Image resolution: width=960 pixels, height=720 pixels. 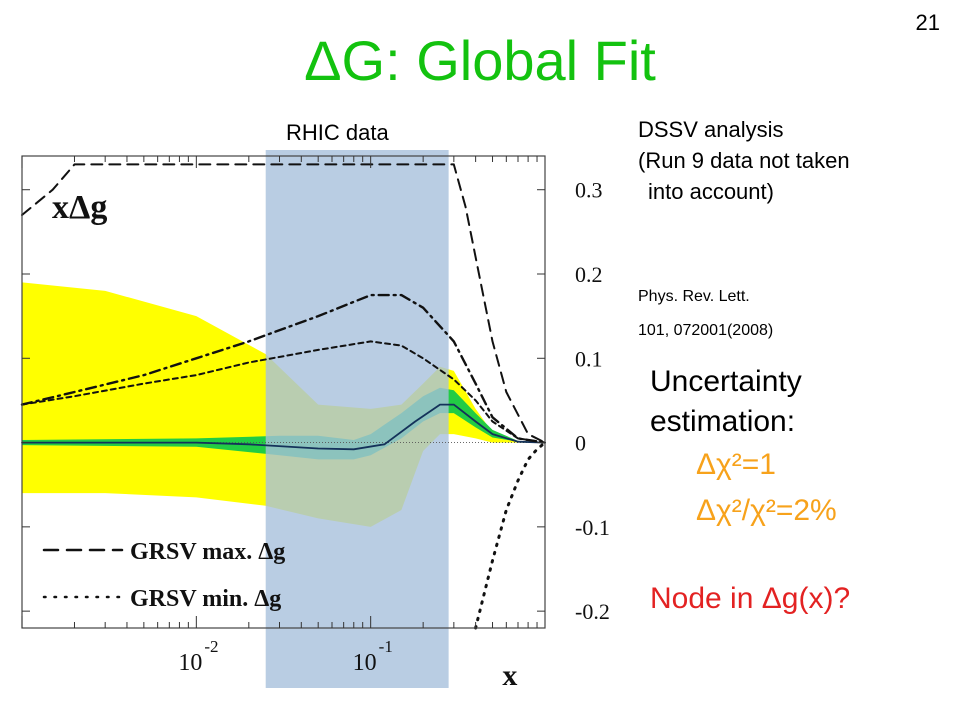 What do you see at coordinates (705, 314) in the screenshot?
I see `journal-reference: Phys. Rev. Lett. 101, 072001(2008)` at bounding box center [705, 314].